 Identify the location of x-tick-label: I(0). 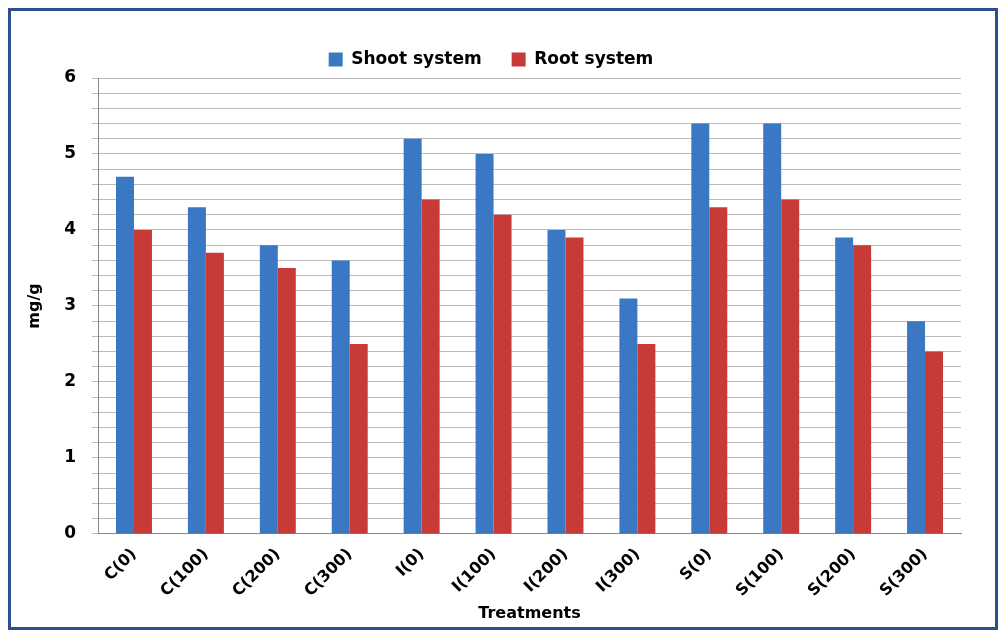
(409, 562).